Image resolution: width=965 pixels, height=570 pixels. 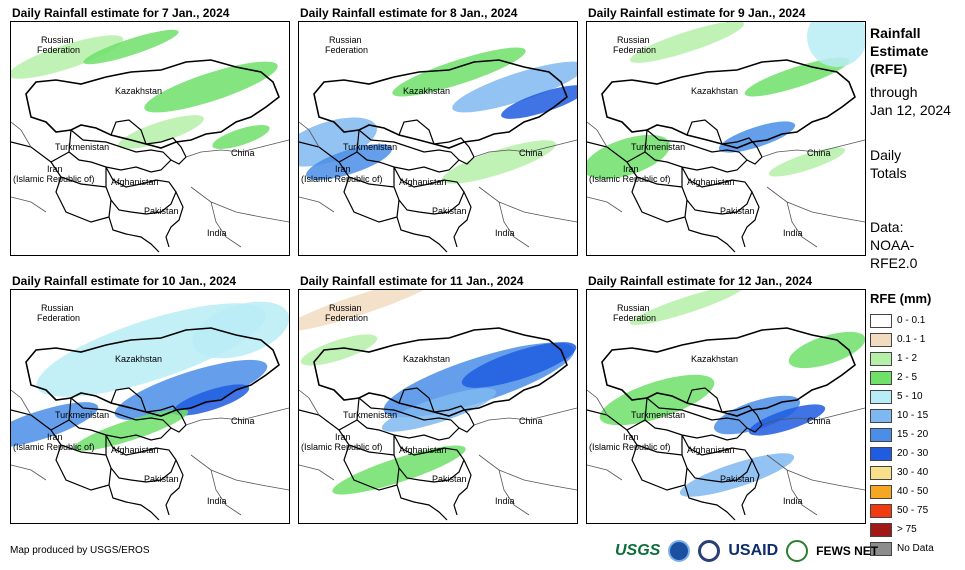 I want to click on noaa-logo-icon, so click(x=679, y=551).